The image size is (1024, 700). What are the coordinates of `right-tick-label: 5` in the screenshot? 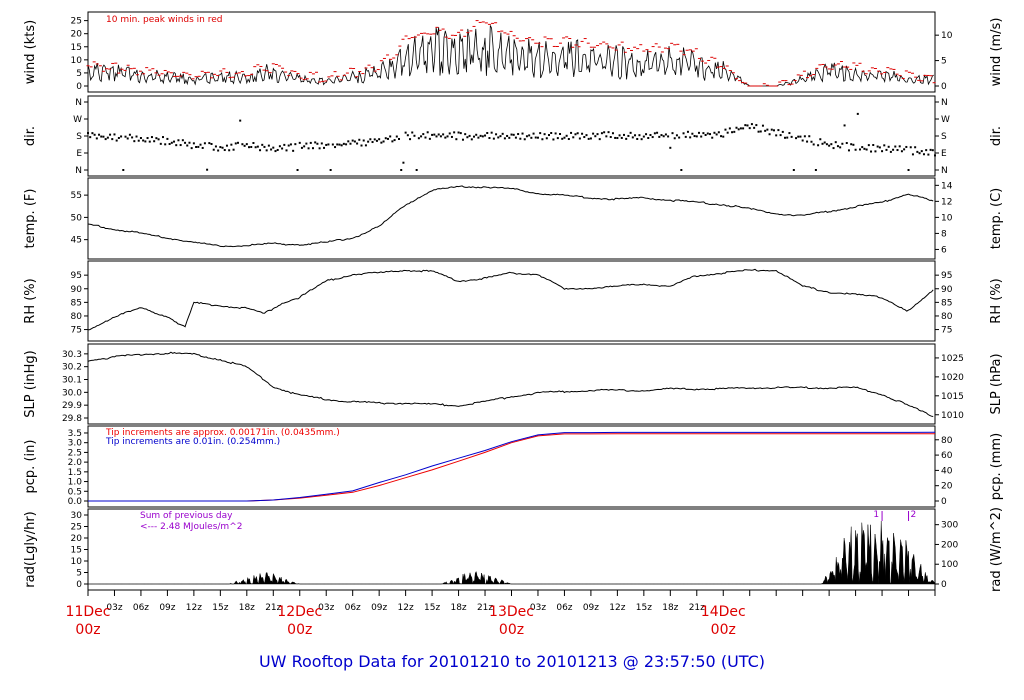 It's located at (944, 62).